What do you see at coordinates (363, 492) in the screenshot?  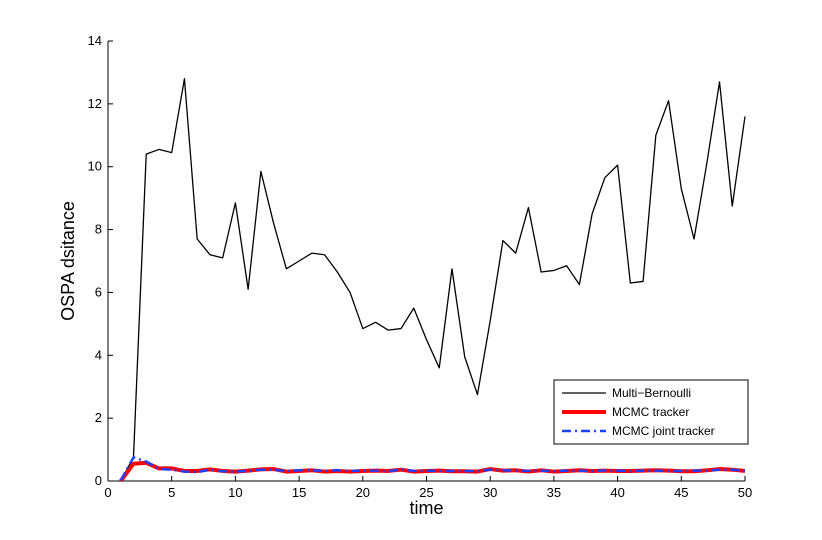 I see `x-tick-label: 20` at bounding box center [363, 492].